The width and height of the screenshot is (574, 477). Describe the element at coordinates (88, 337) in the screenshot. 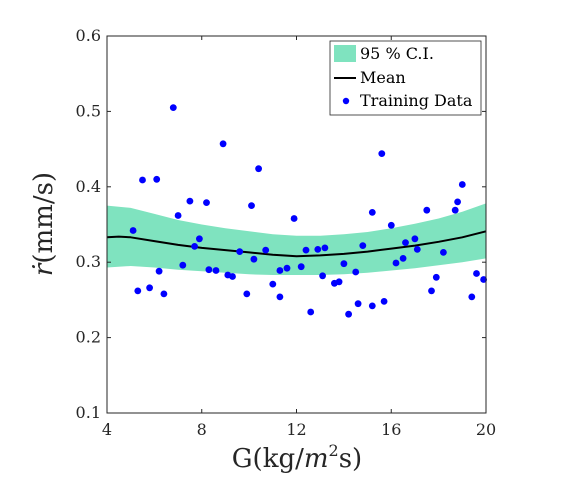

I see `y-tick-label: 0.2` at that location.